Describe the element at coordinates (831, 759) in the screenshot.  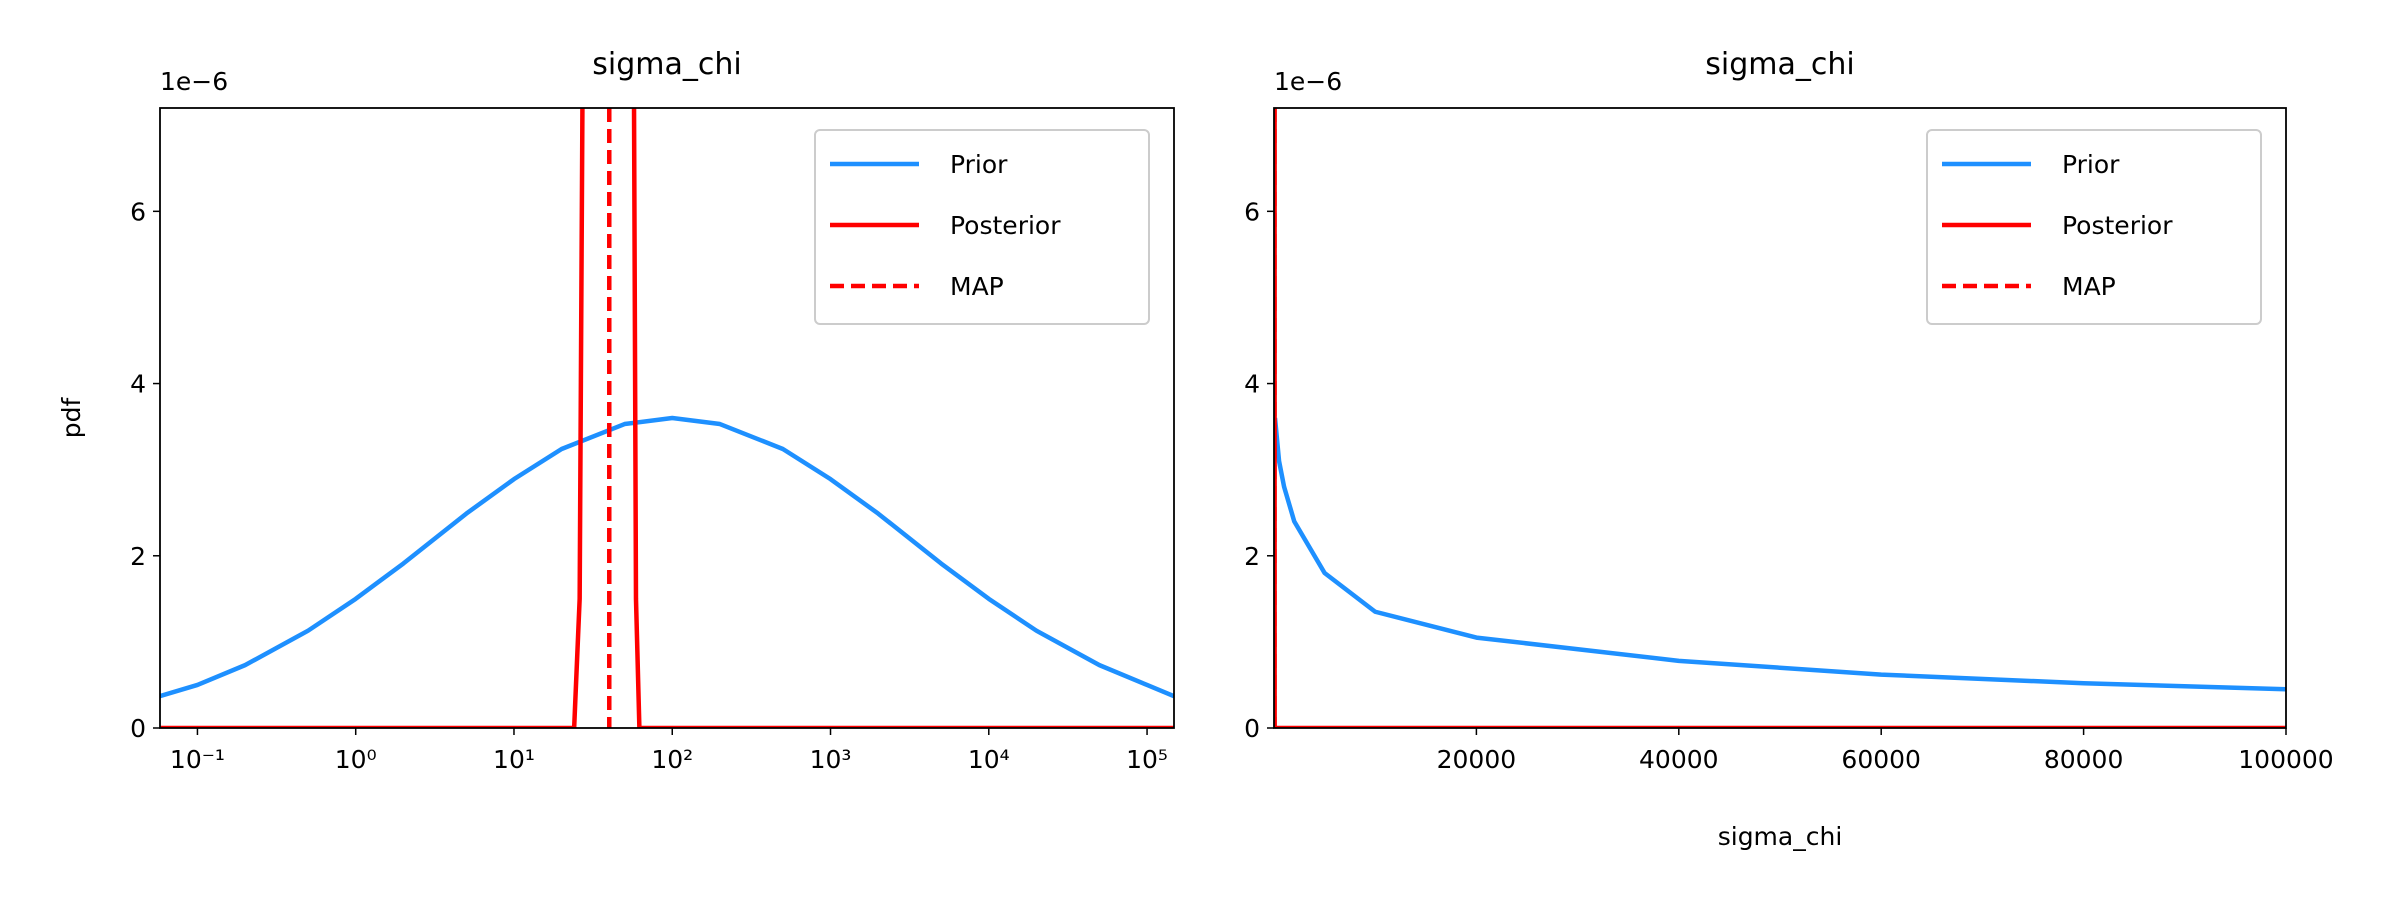
I see `x-tick-label: 10³` at that location.